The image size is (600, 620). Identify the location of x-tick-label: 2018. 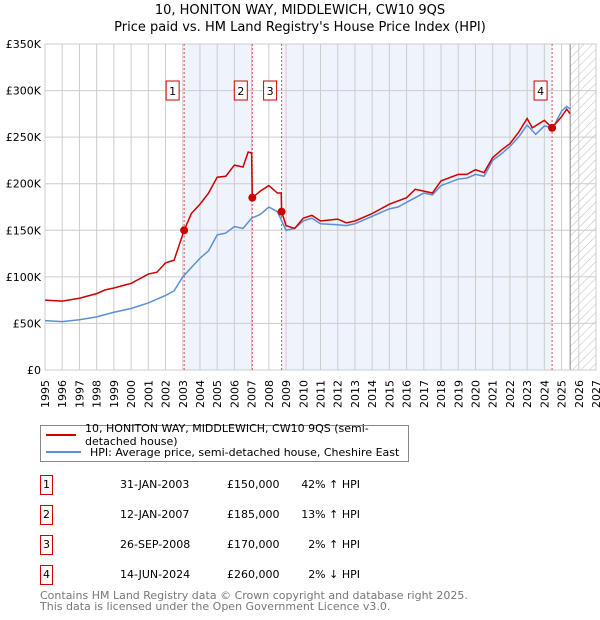
(441, 394).